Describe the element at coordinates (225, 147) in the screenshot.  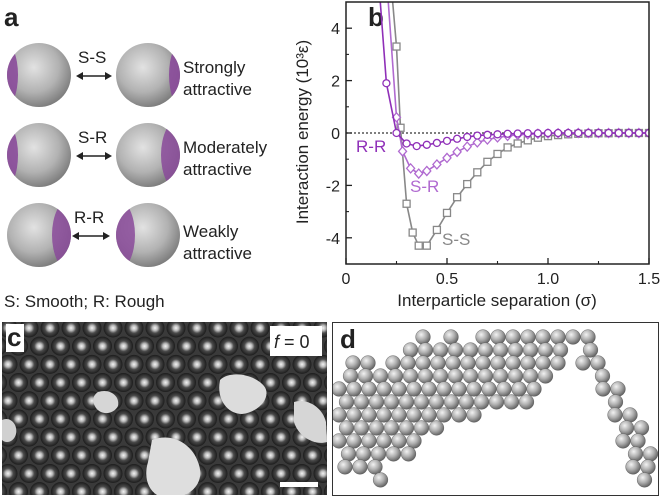
I see `description-row2-line1: Moderately` at that location.